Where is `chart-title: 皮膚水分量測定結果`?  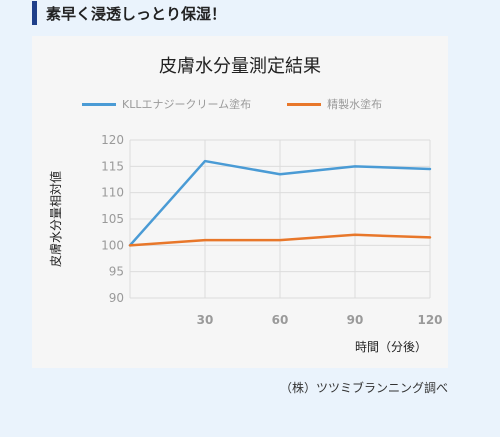 chart-title: 皮膚水分量測定結果 is located at coordinates (240, 66).